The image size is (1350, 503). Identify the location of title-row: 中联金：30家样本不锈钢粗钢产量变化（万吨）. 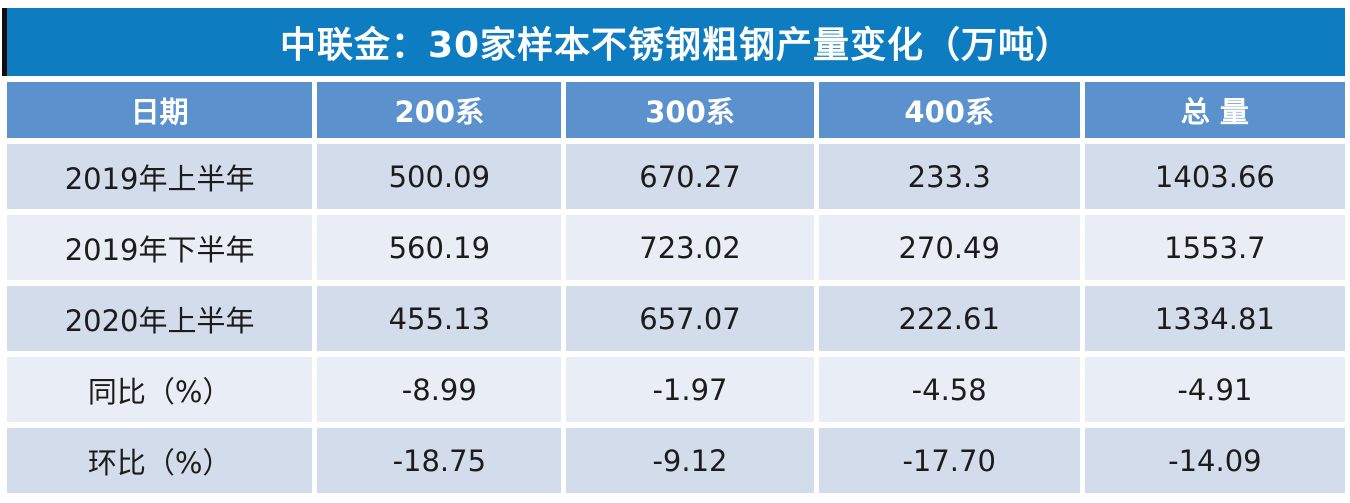
(673, 42).